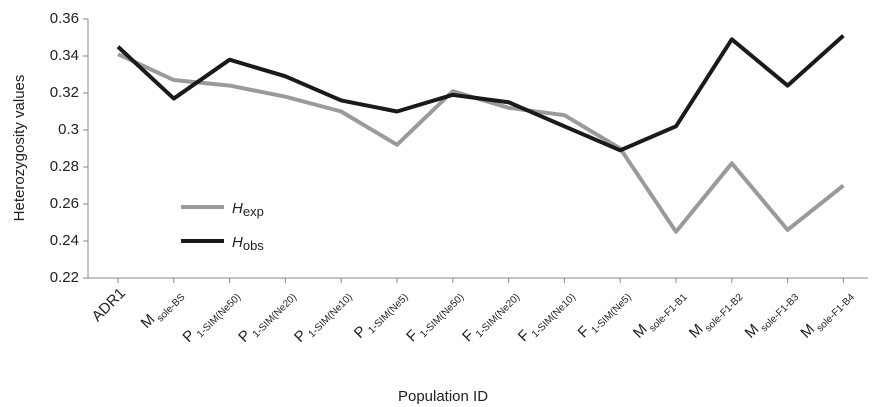 The width and height of the screenshot is (886, 407). I want to click on y-tick-label: 0.22, so click(64, 277).